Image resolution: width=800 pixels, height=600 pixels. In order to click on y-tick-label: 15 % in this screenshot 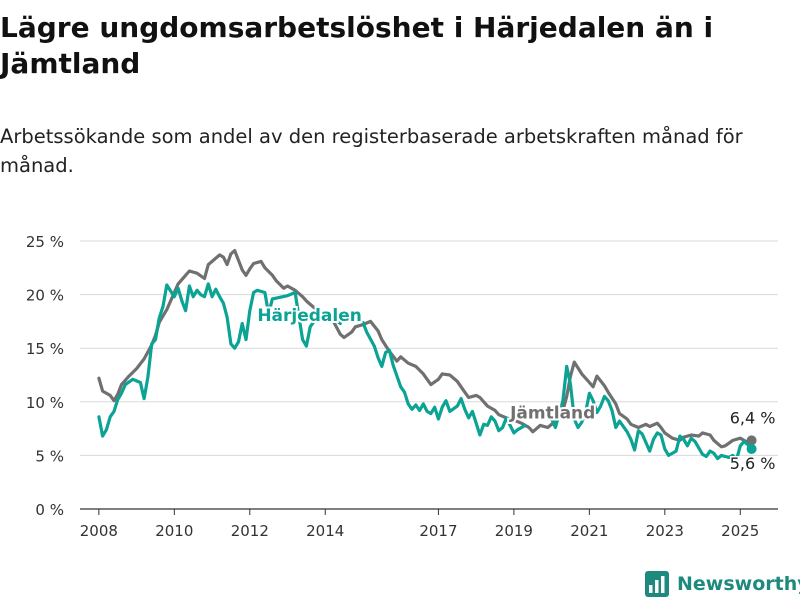, I will do `click(45, 349)`.